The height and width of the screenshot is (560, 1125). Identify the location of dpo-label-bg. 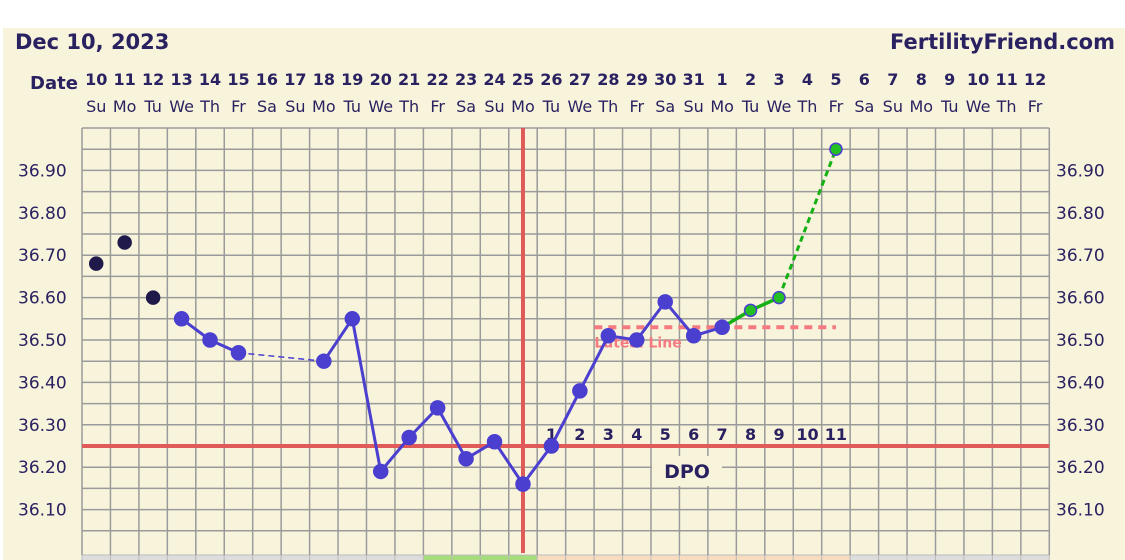
(687, 471).